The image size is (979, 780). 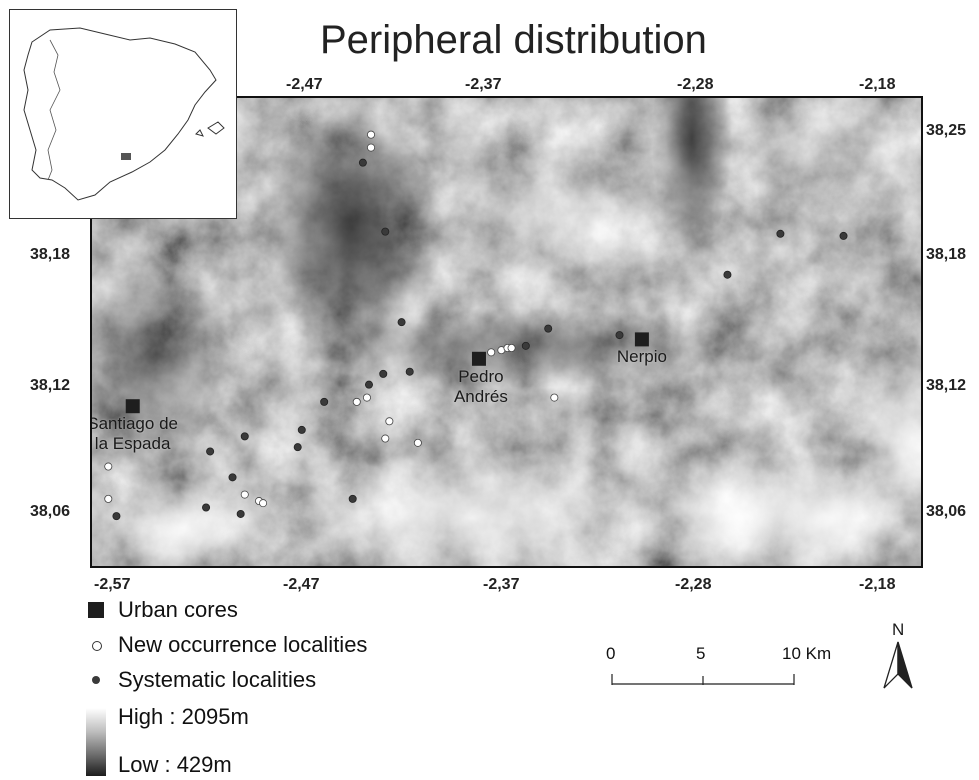 What do you see at coordinates (54, 110) in the screenshot?
I see `border-line` at bounding box center [54, 110].